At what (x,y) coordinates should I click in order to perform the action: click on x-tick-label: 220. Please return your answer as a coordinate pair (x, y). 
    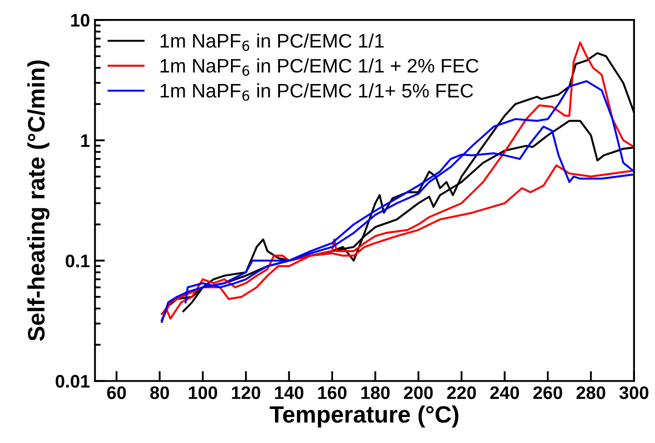
    Looking at the image, I should click on (461, 393).